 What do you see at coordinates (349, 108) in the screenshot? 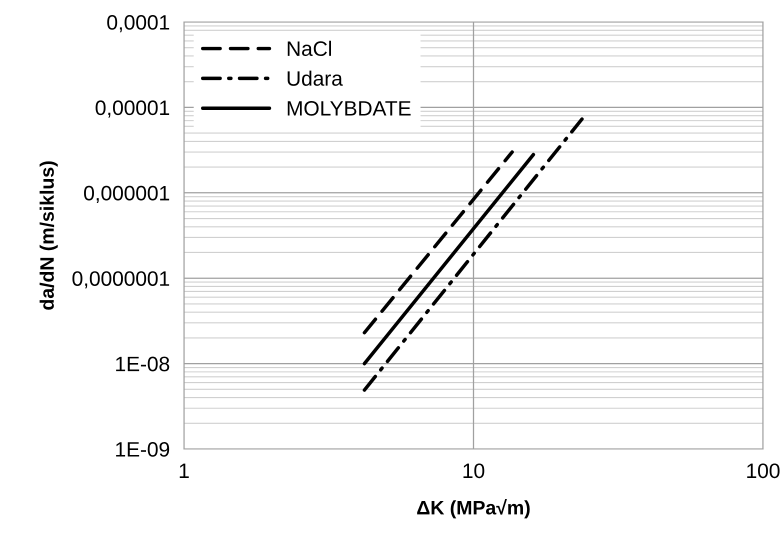
I see `legend-label: MOLYBDATE` at bounding box center [349, 108].